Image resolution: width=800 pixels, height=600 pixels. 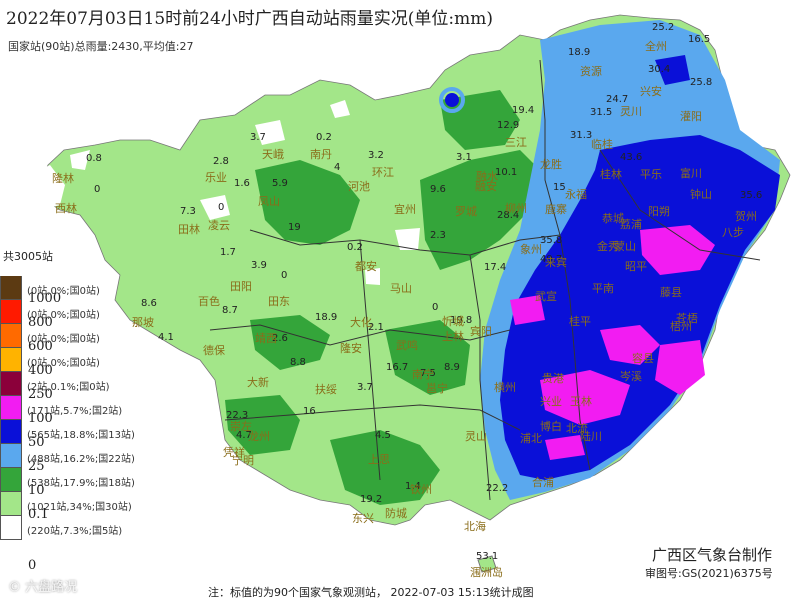 What do you see at coordinates (699, 39) in the screenshot?
I see `station-value: 16.5` at bounding box center [699, 39].